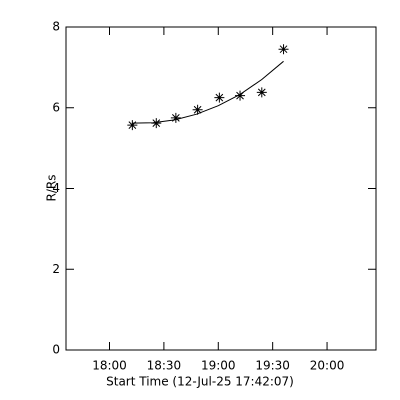 The width and height of the screenshot is (400, 400). I want to click on y-axis-label: R/Rs, so click(52, 188).